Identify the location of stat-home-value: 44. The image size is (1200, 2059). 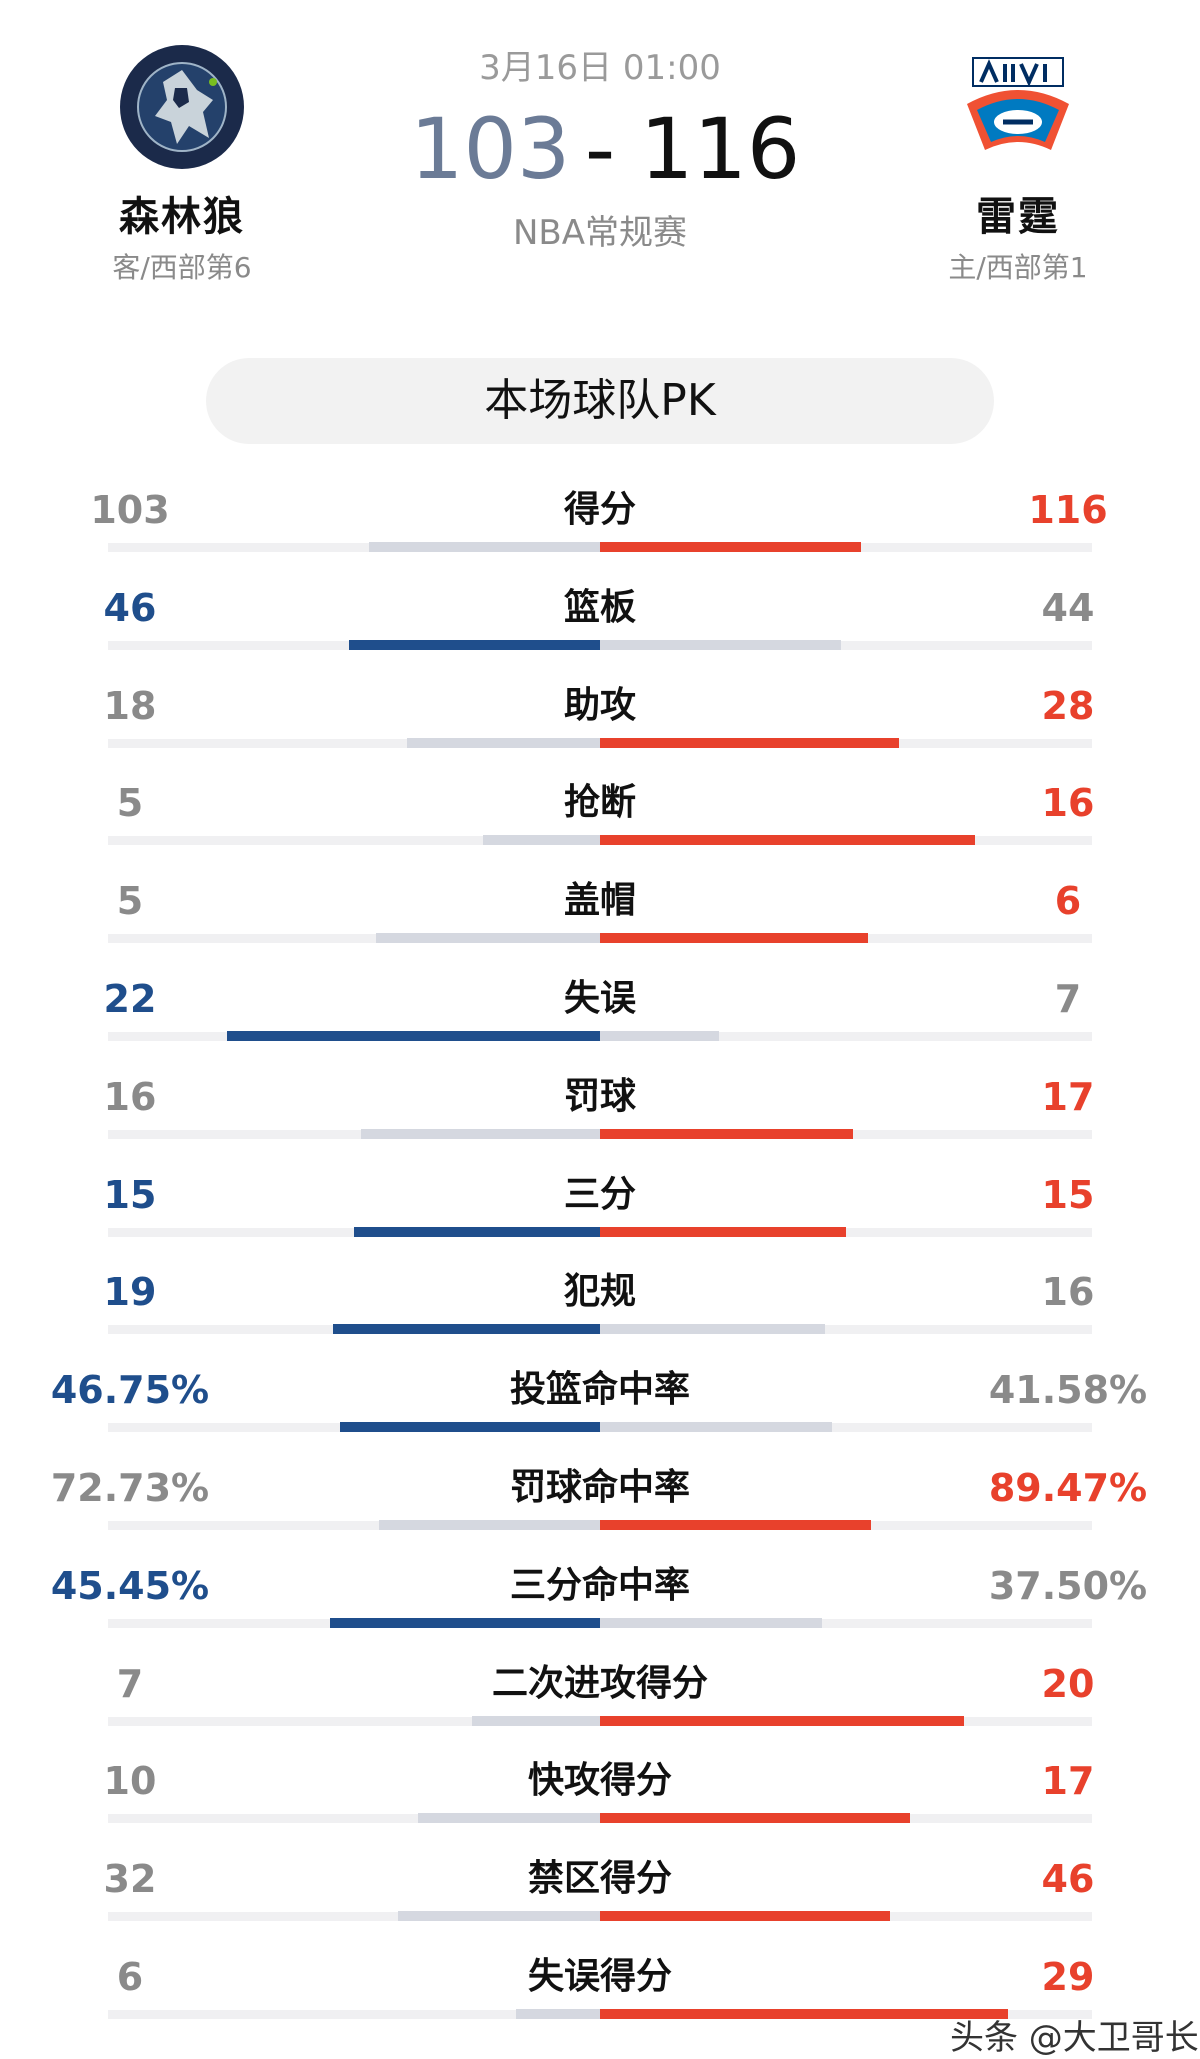
(1068, 607).